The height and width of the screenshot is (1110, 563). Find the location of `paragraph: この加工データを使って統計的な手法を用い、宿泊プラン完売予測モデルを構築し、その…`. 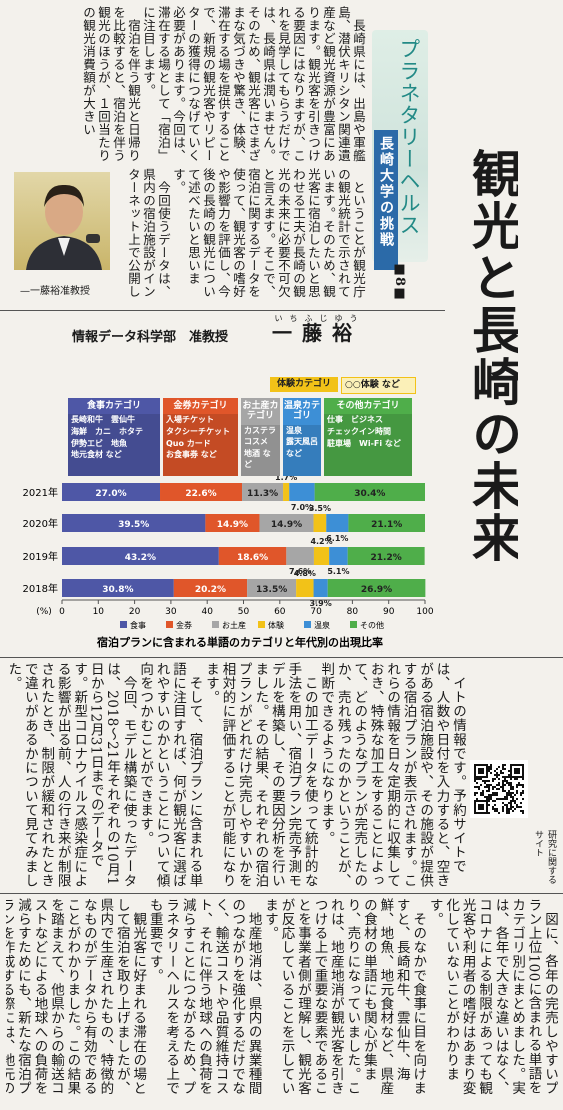

paragraph: この加工データを使って統計的な手法を用い、宿泊プラン完売予測モデルを構築し、その… is located at coordinates (260, 775).